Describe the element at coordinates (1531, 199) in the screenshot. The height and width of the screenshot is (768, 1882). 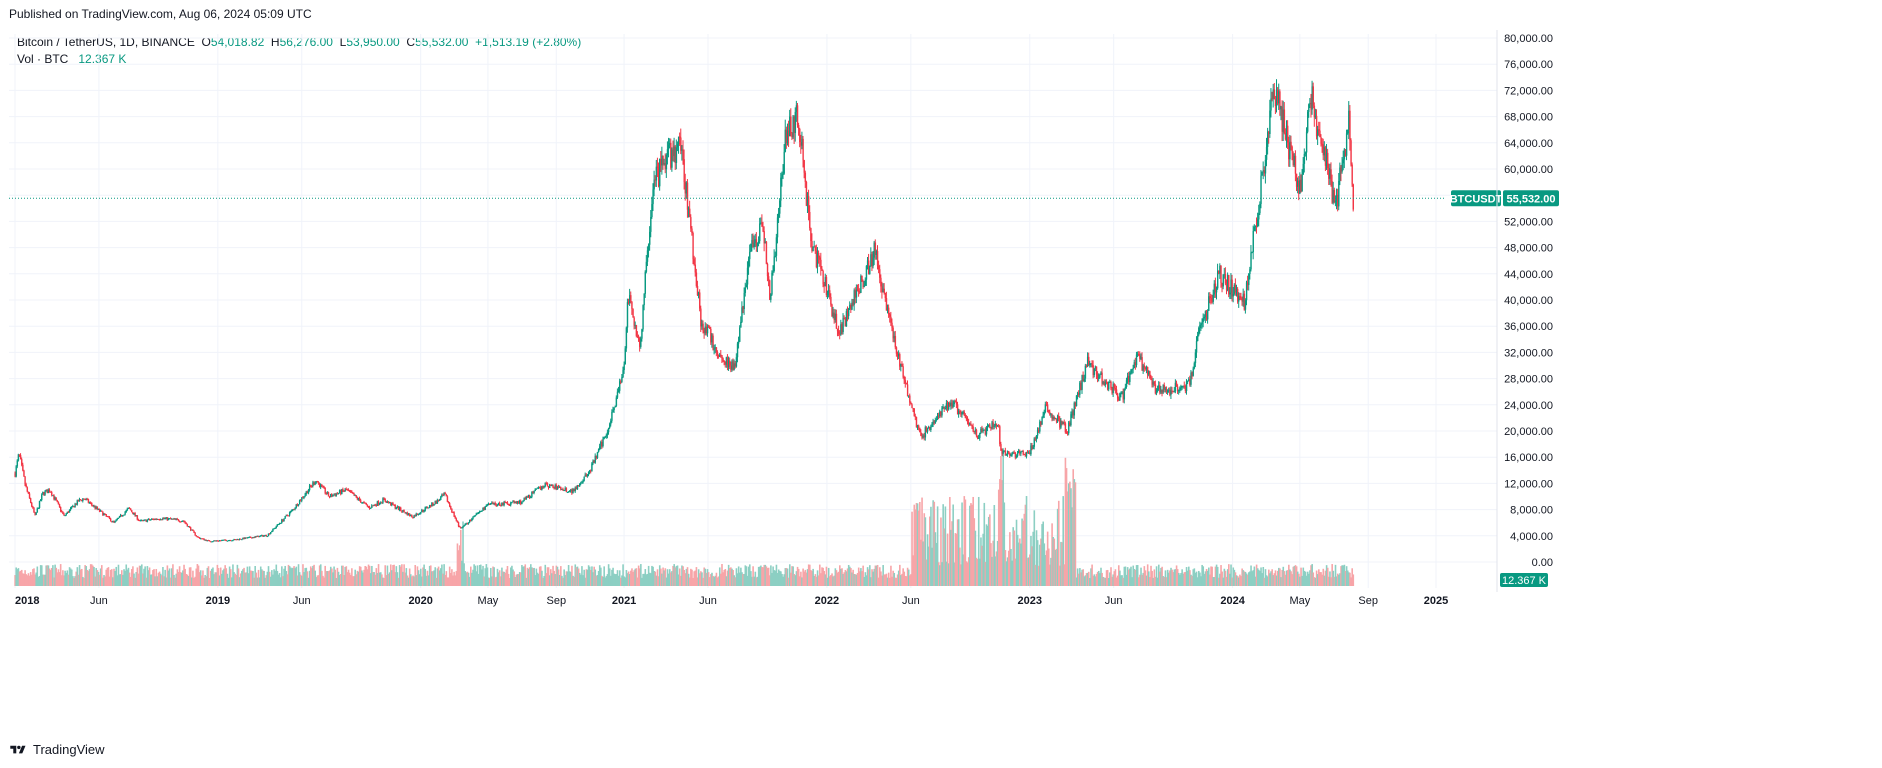
I see `last-price-badge-label: 55,532.00` at that location.